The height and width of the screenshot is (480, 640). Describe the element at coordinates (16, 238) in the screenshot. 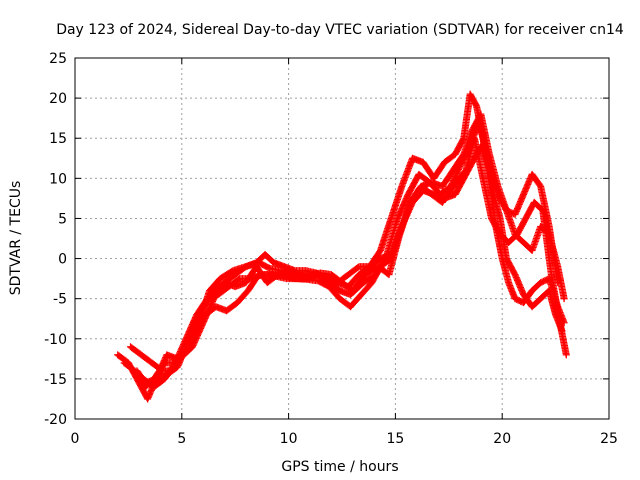

I see `y-axis-label: SDTVAR / TECUs` at that location.